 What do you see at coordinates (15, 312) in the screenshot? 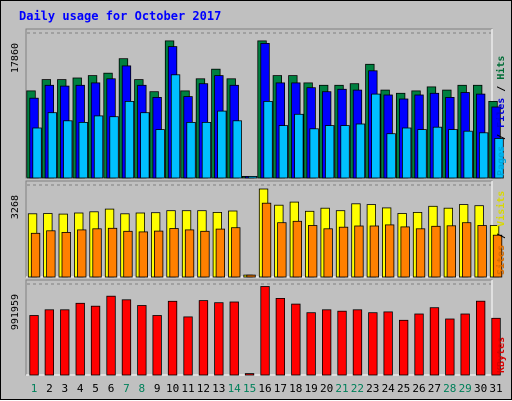
I see `y-max-label-kbytes: 991959` at bounding box center [15, 312].